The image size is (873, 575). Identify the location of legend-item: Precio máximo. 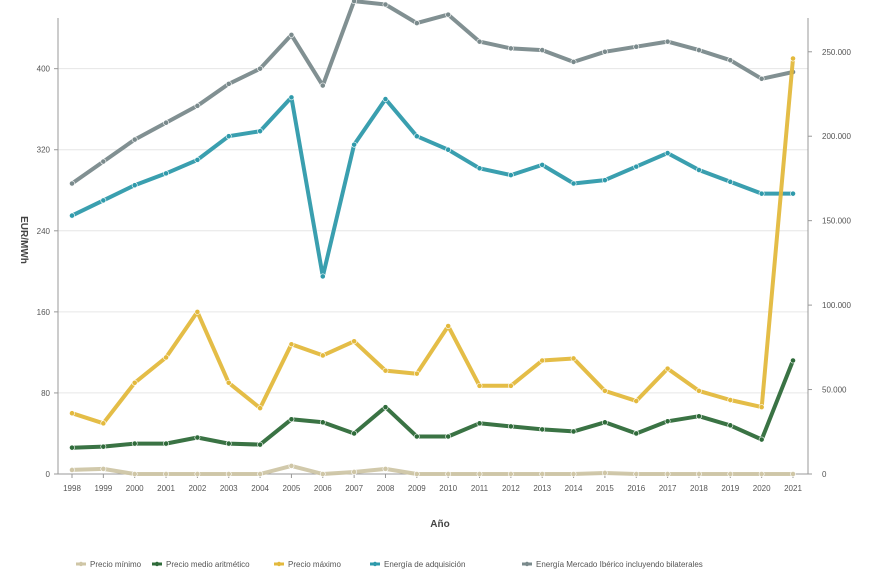
(307, 564).